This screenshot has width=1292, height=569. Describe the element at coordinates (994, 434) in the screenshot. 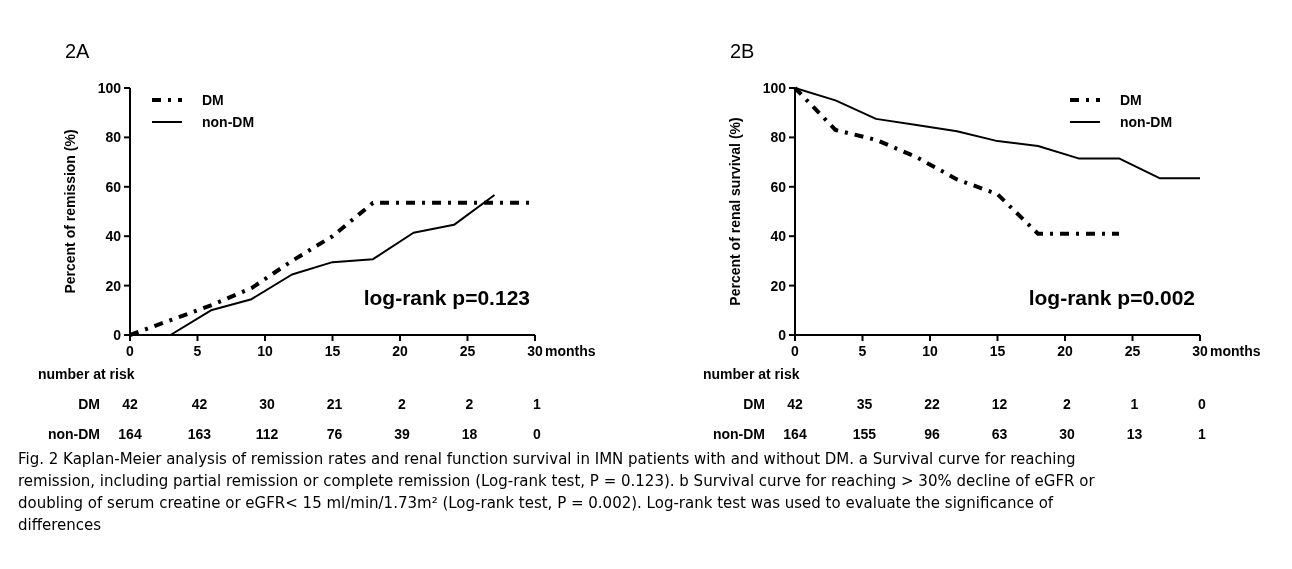

I see `text: 164 155 96 63 30 13 1` at that location.